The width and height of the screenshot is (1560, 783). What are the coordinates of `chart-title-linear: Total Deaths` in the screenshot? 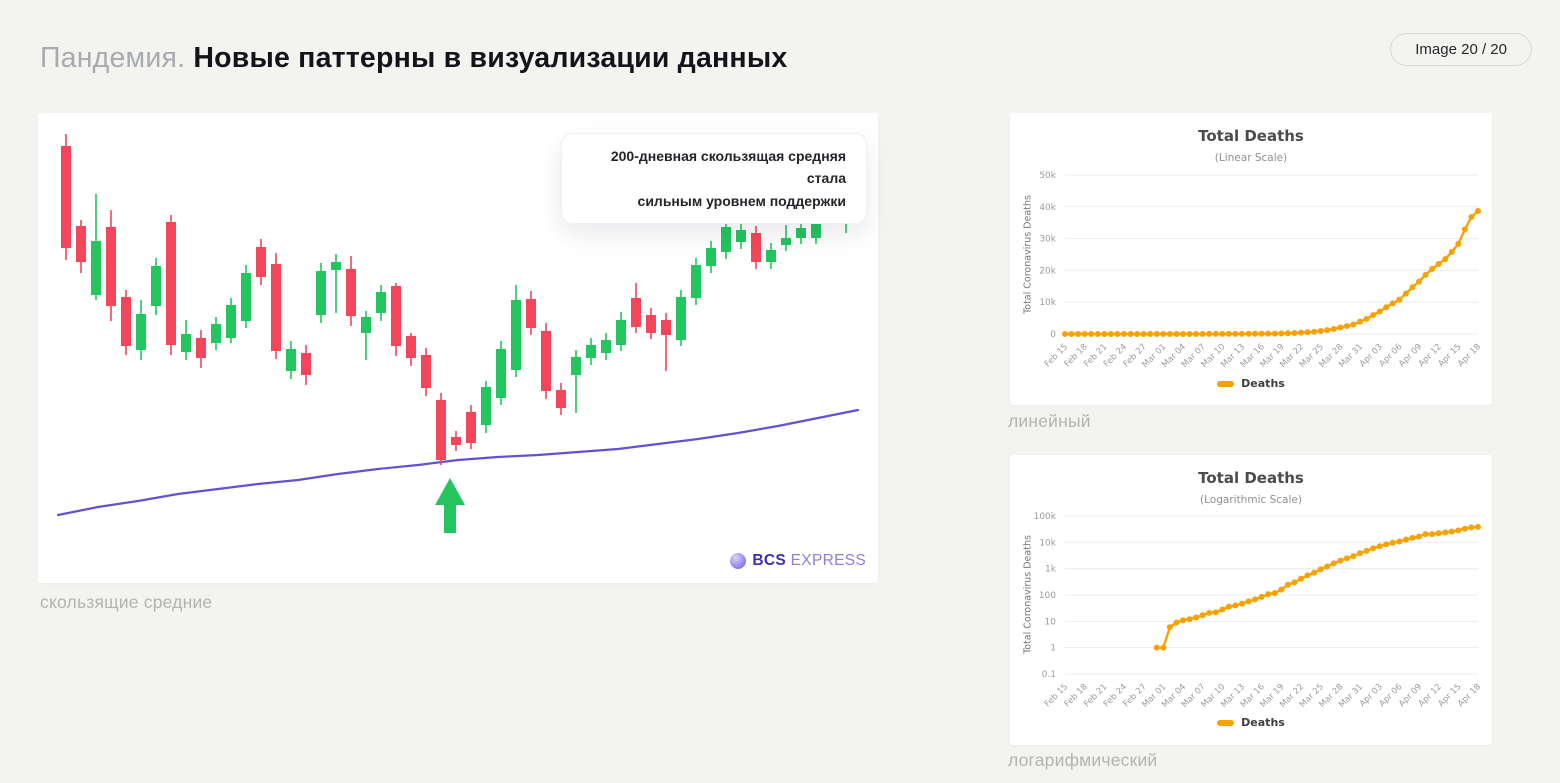 It's located at (1251, 136).